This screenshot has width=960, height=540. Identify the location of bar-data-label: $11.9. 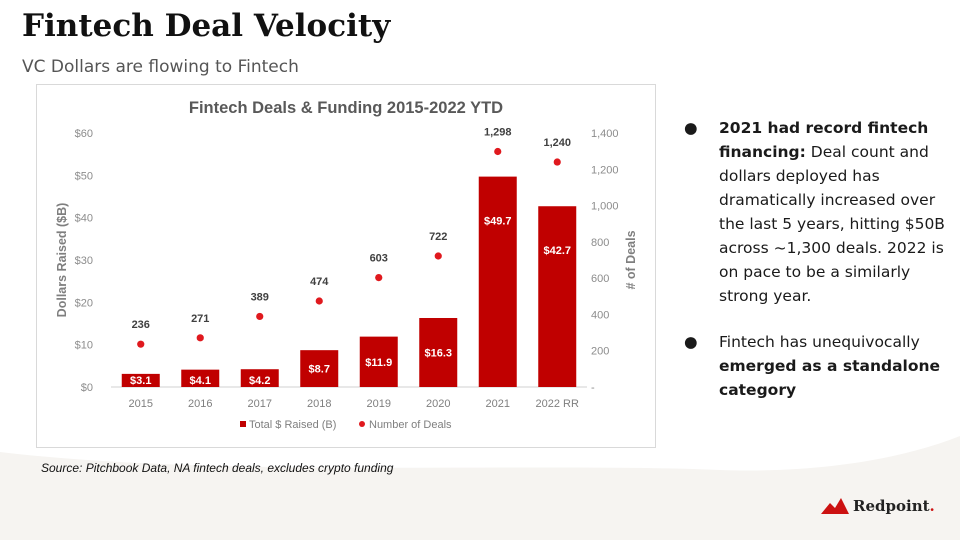
(378, 363).